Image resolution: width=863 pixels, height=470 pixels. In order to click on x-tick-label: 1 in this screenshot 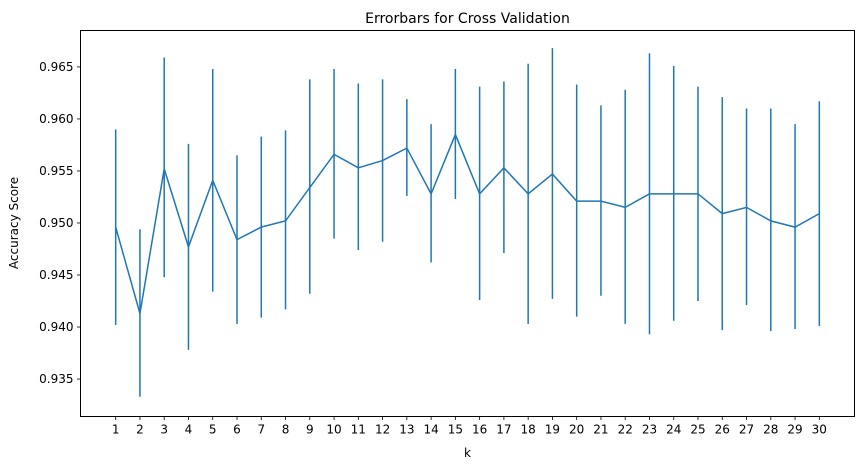, I will do `click(116, 430)`.